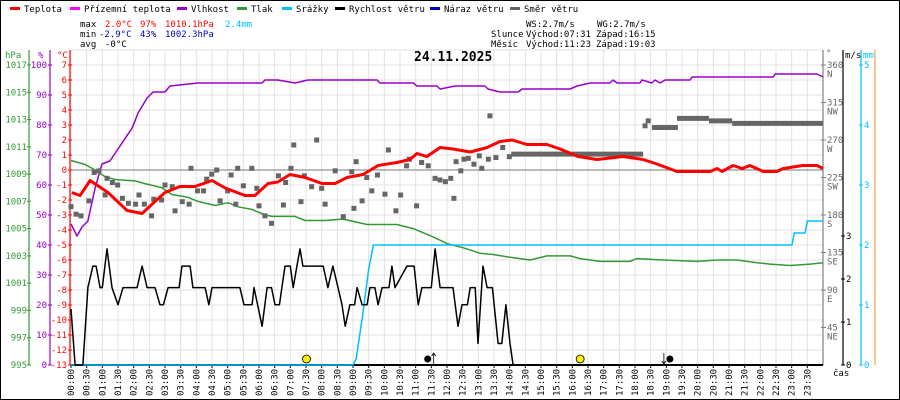  I want to click on time-axis-label: čas, so click(841, 373).